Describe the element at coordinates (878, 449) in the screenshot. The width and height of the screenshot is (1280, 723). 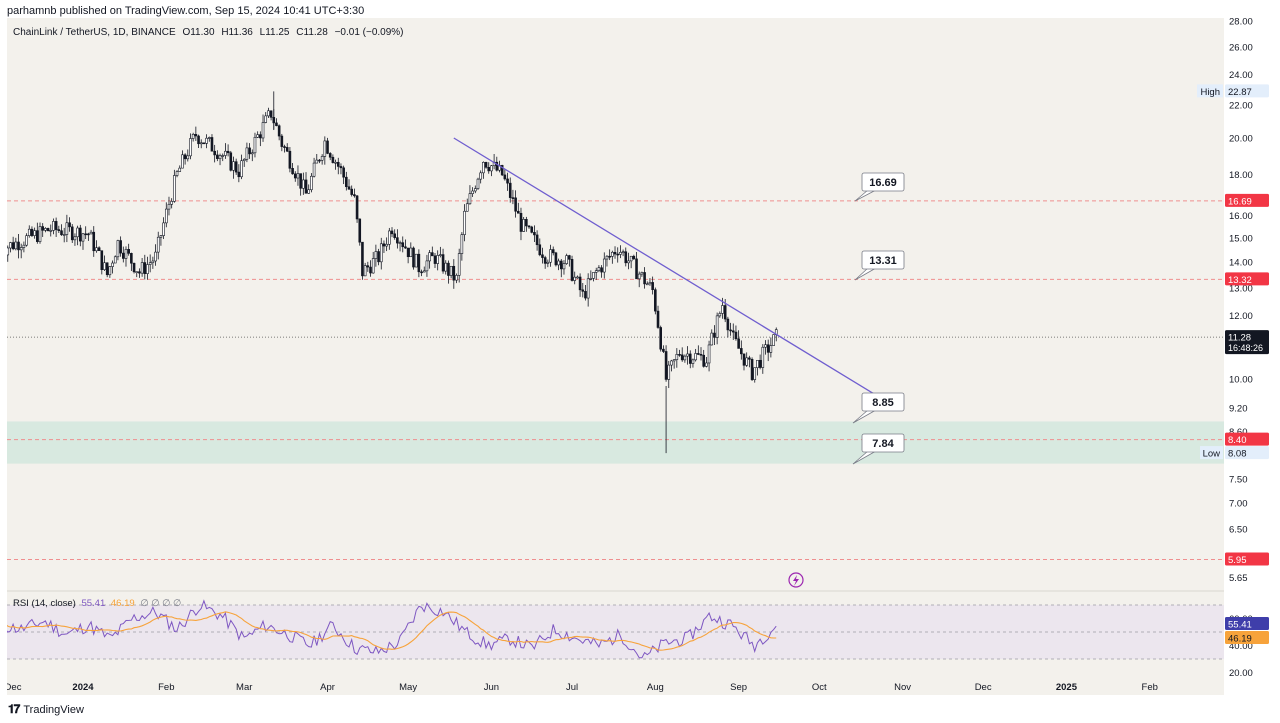
I see `price-callout: 7.84` at that location.